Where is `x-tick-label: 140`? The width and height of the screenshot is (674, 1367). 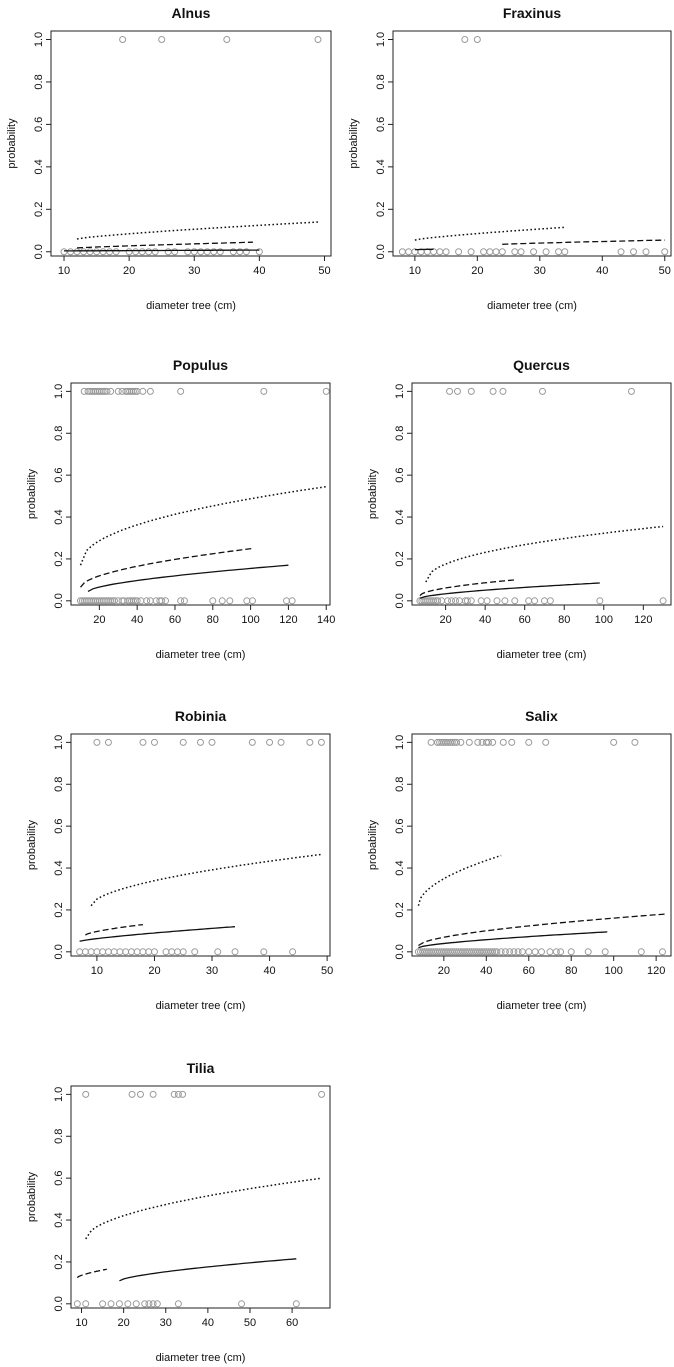 x-tick-label: 140 is located at coordinates (326, 620).